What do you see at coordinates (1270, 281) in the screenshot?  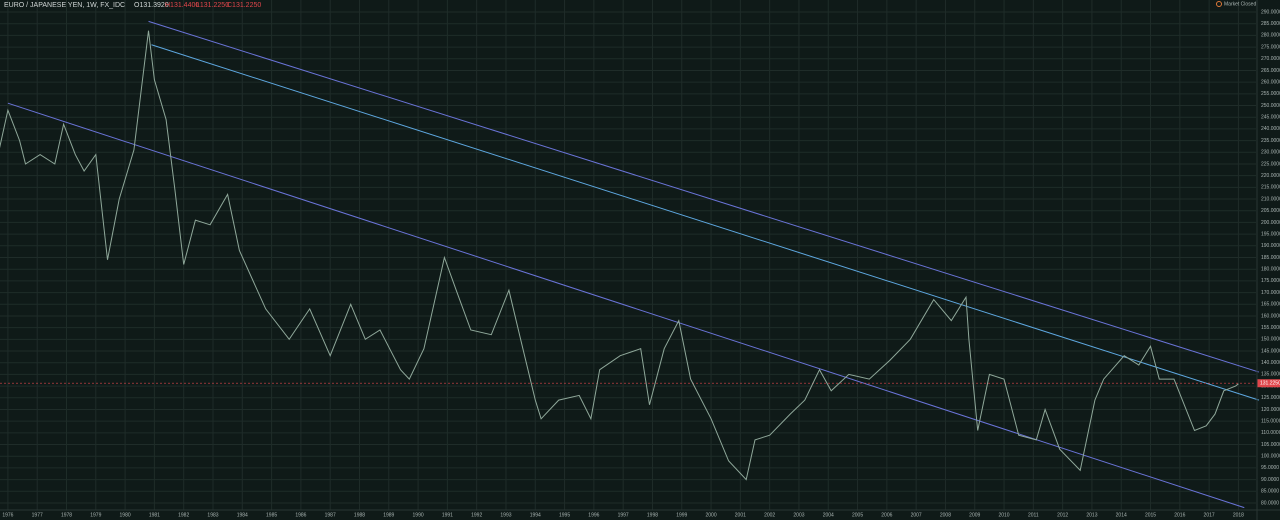 I see `y-tick-label: 175.0000` at bounding box center [1270, 281].